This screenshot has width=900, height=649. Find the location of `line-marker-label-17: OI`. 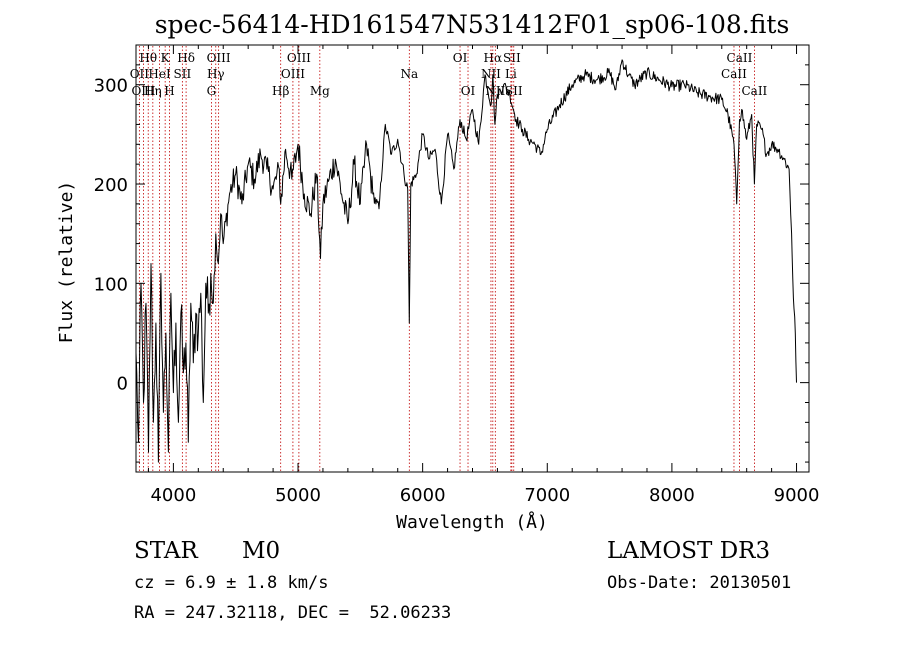

line-marker-label-17: OI is located at coordinates (460, 58).